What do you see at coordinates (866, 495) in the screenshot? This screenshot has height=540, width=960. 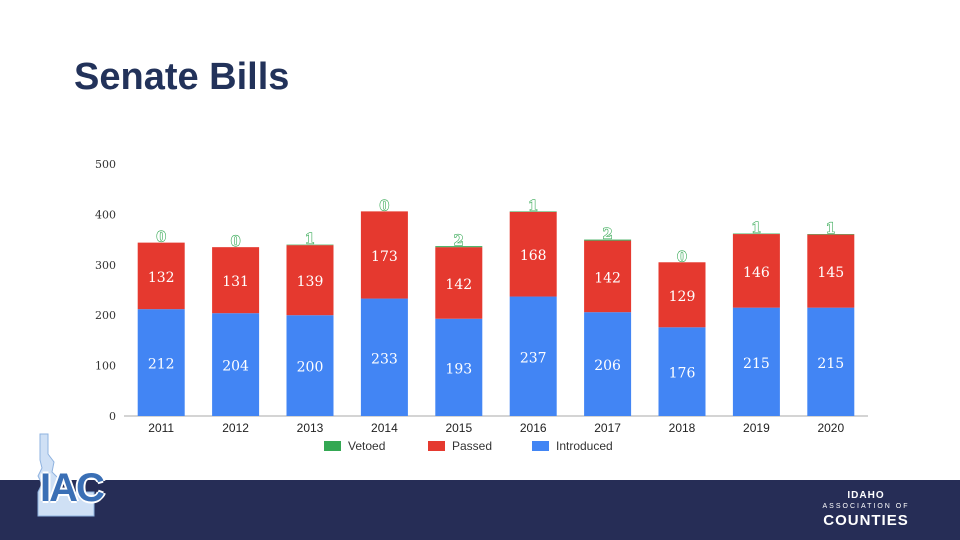 I see `org-logo-line-1: IDAHO` at bounding box center [866, 495].